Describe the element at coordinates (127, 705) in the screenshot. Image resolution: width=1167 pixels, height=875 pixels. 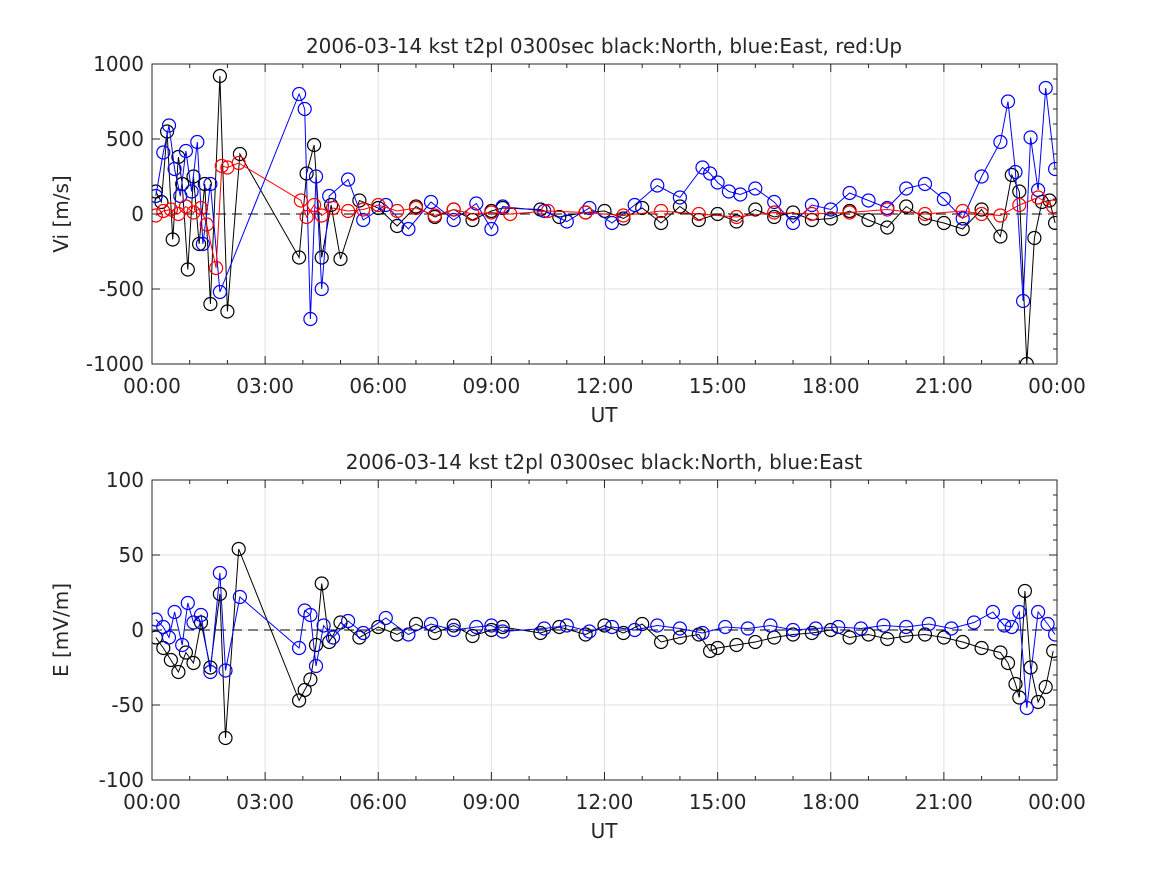
I see `electric-field-y-tick-label: -50` at that location.